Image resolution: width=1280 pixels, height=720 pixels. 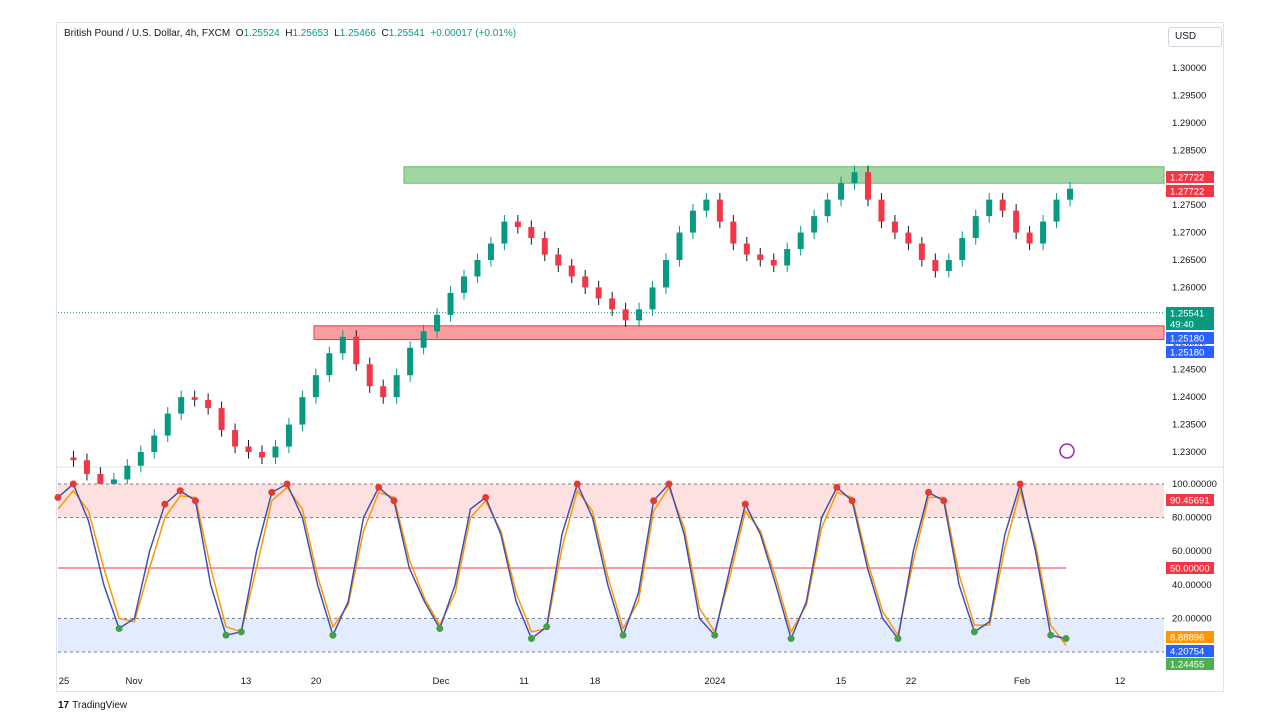 What do you see at coordinates (93, 705) in the screenshot?
I see `tradingview-brand: 17 TradingView` at bounding box center [93, 705].